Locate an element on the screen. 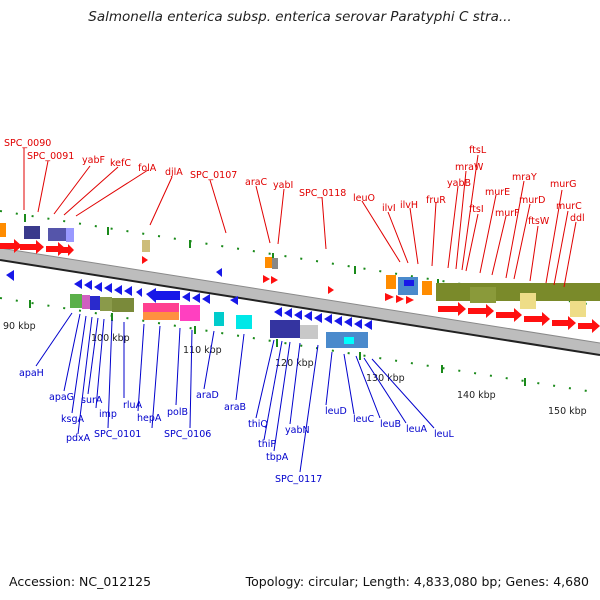  gene-label-thiQ: thiQ is located at coordinates (258, 424).